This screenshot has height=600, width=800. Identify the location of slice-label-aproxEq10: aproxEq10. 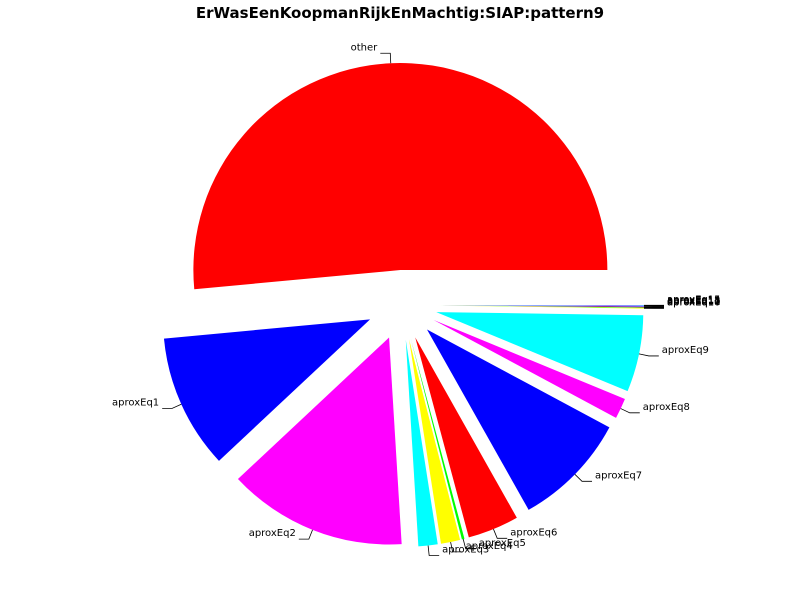
(694, 302).